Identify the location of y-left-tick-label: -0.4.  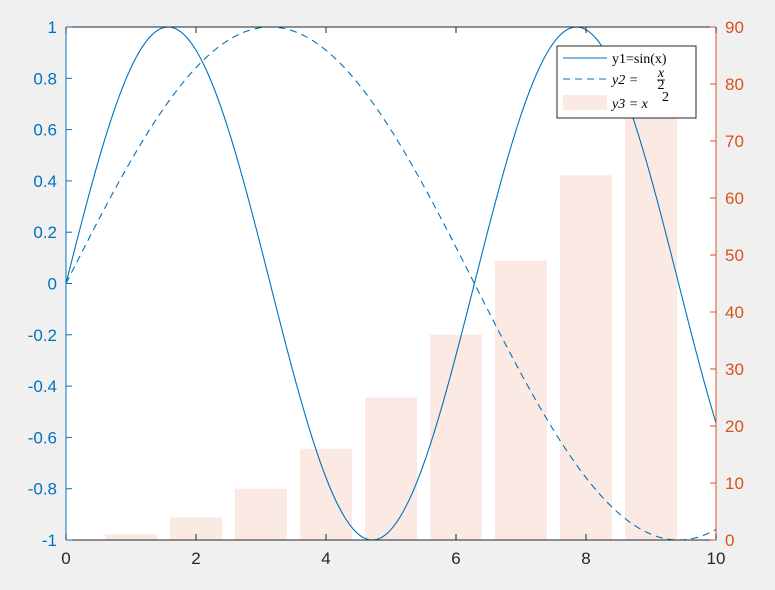
(42, 386).